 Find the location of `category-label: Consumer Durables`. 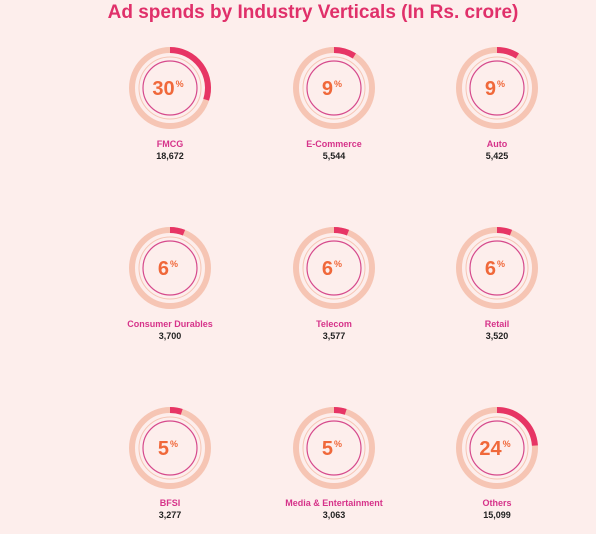

category-label: Consumer Durables is located at coordinates (170, 324).